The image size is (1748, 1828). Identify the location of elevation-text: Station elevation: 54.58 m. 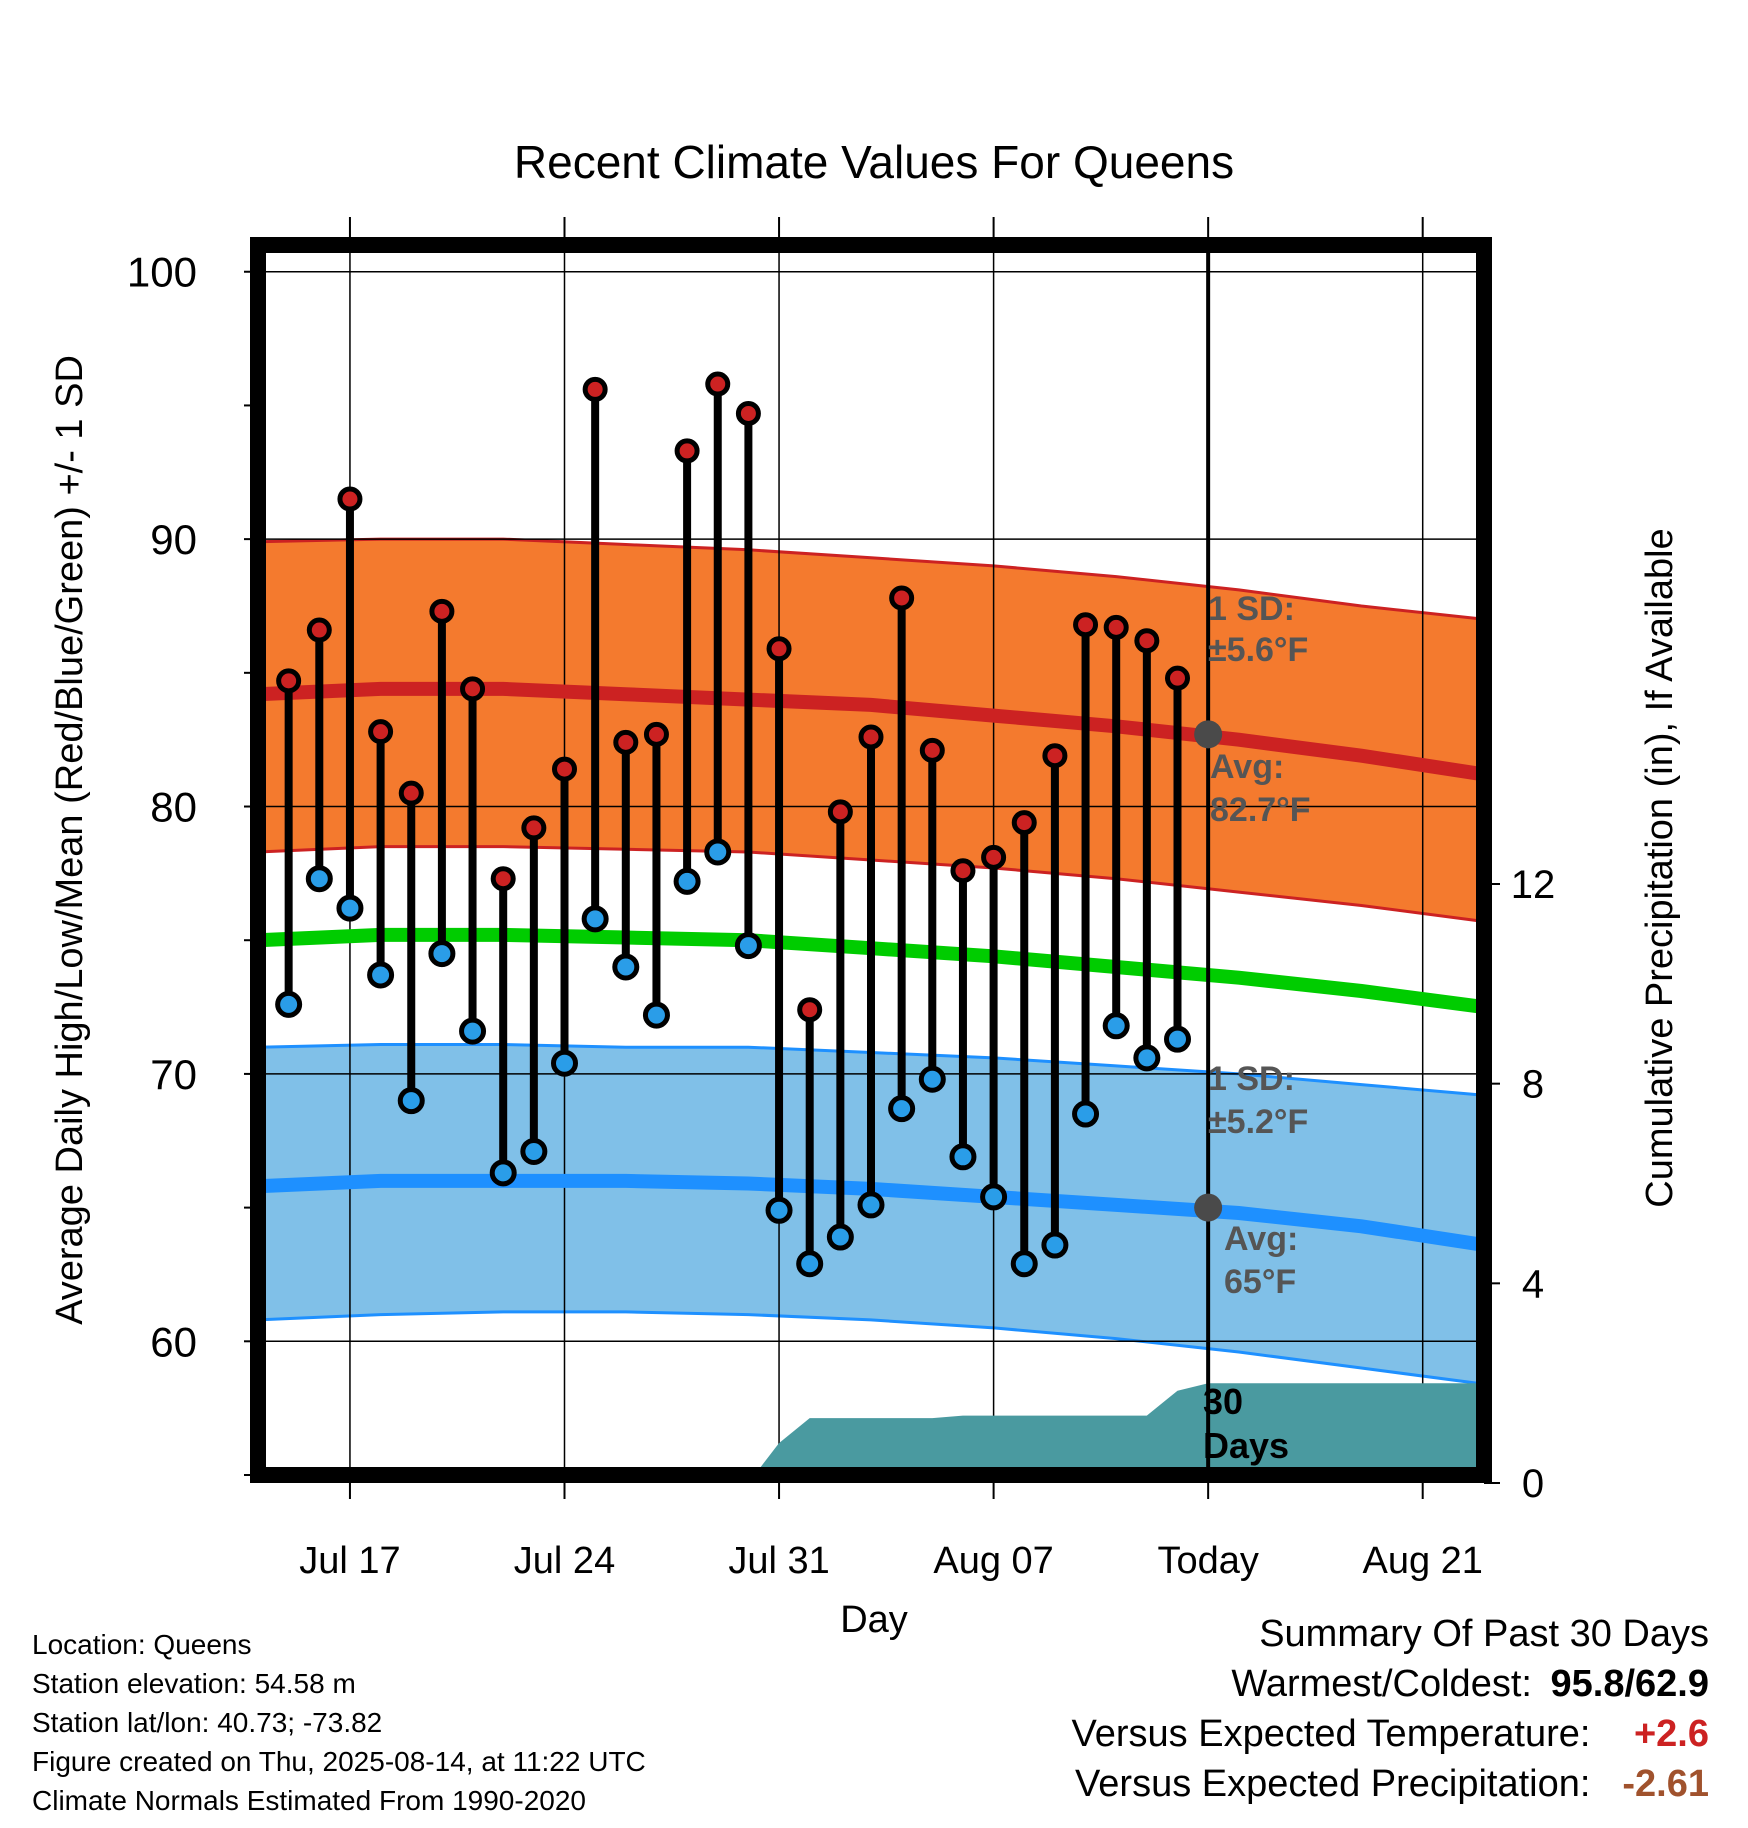
(194, 1683).